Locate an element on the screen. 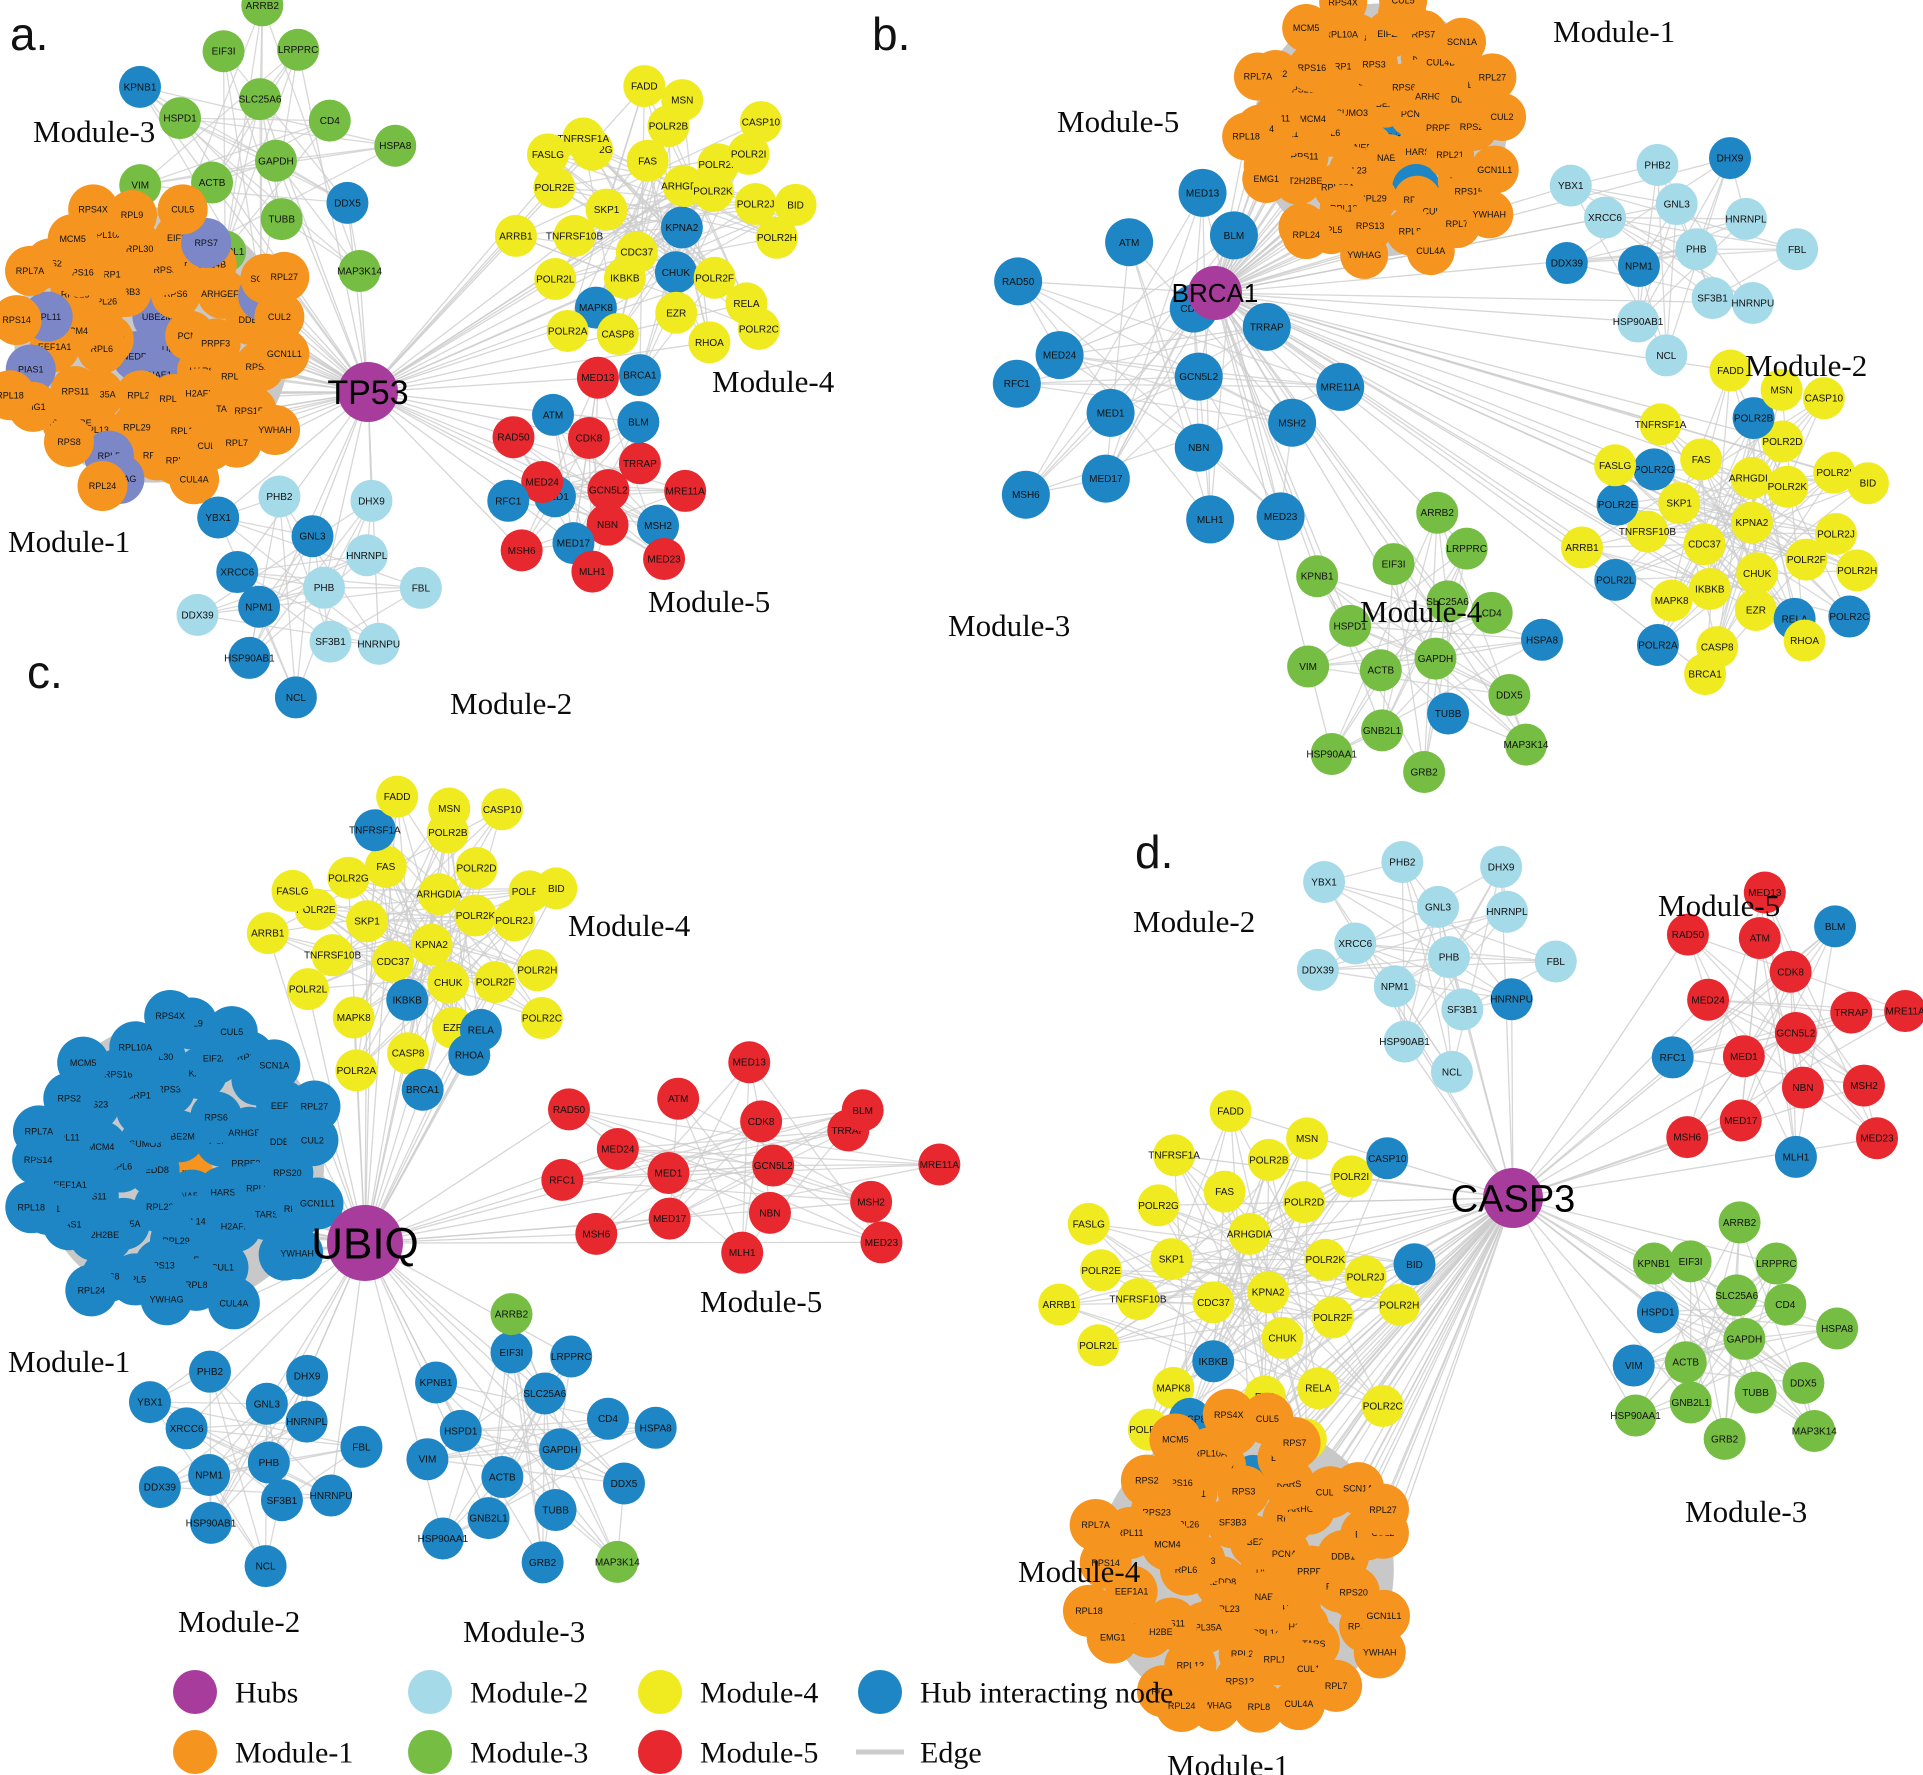 The image size is (1923, 1775). node-NBN: NBN is located at coordinates (1802, 1087).